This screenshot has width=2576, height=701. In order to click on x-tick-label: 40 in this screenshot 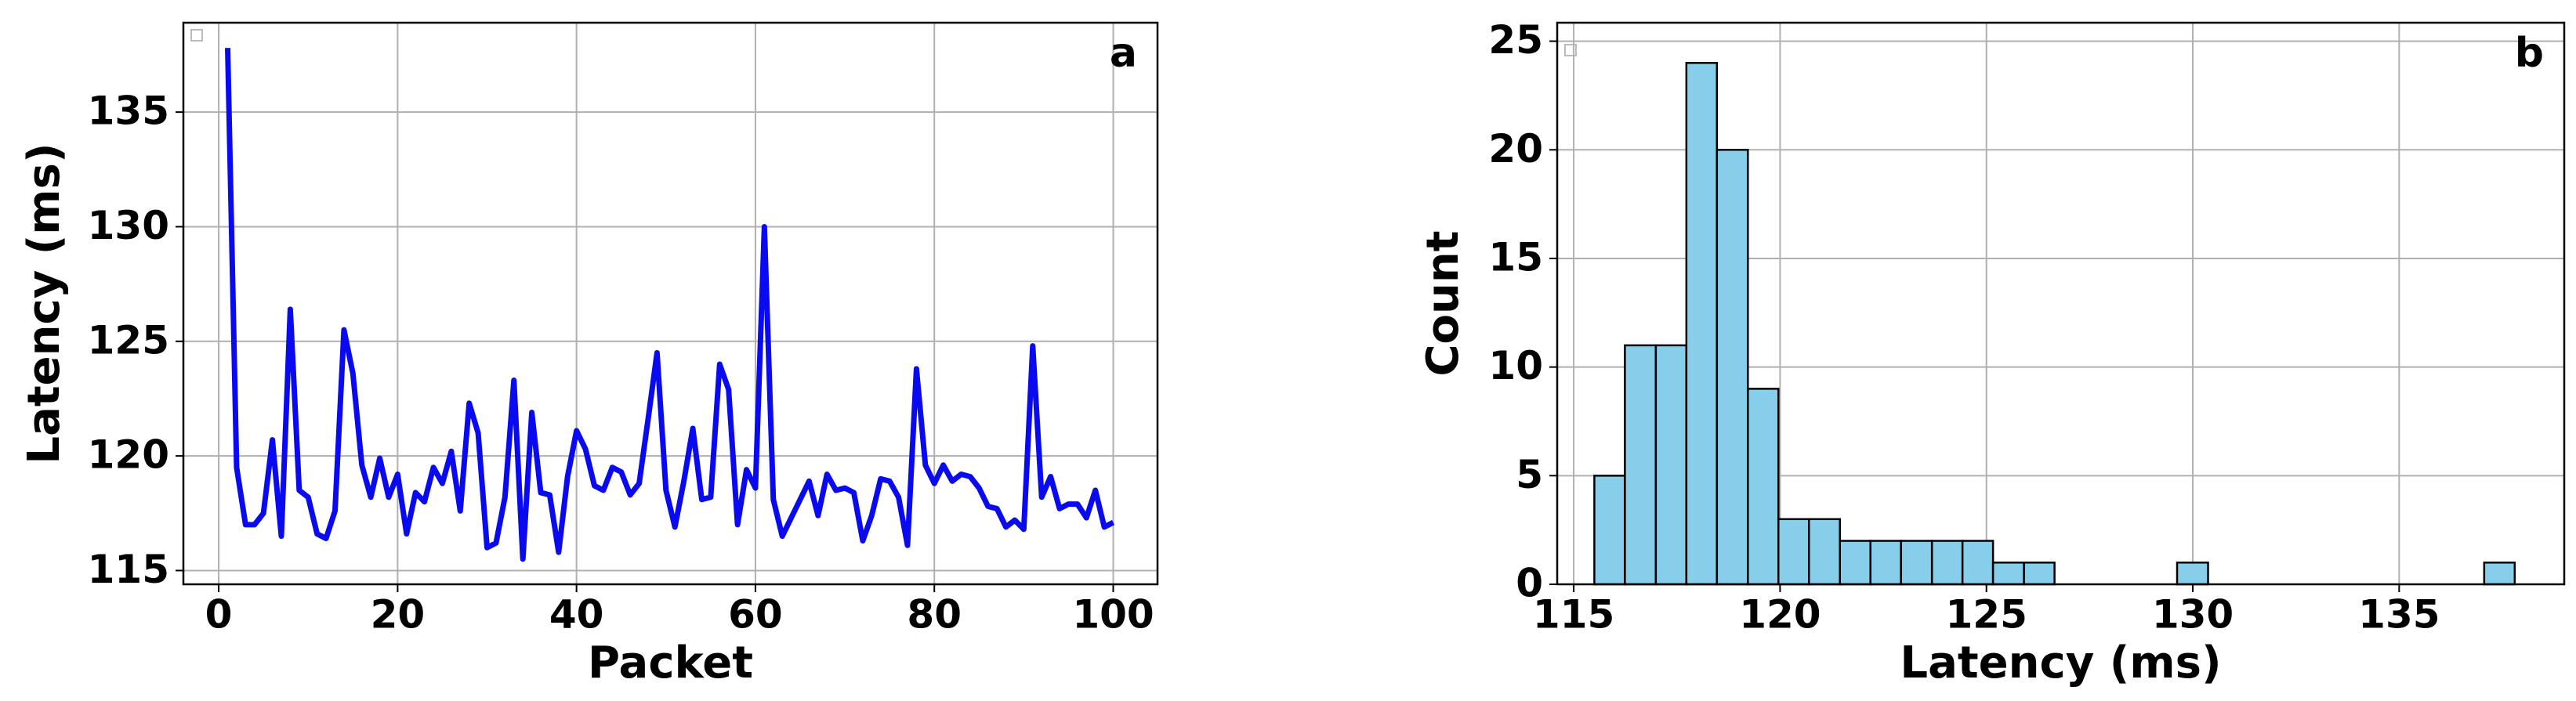, I will do `click(576, 615)`.